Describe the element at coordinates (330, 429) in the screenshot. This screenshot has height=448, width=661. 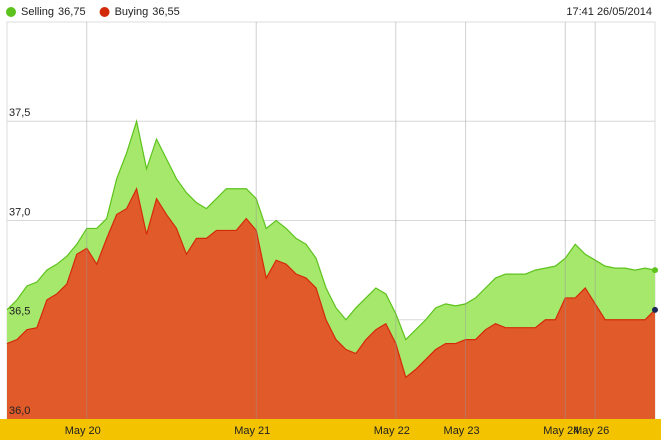
I see `x-axis-band` at that location.